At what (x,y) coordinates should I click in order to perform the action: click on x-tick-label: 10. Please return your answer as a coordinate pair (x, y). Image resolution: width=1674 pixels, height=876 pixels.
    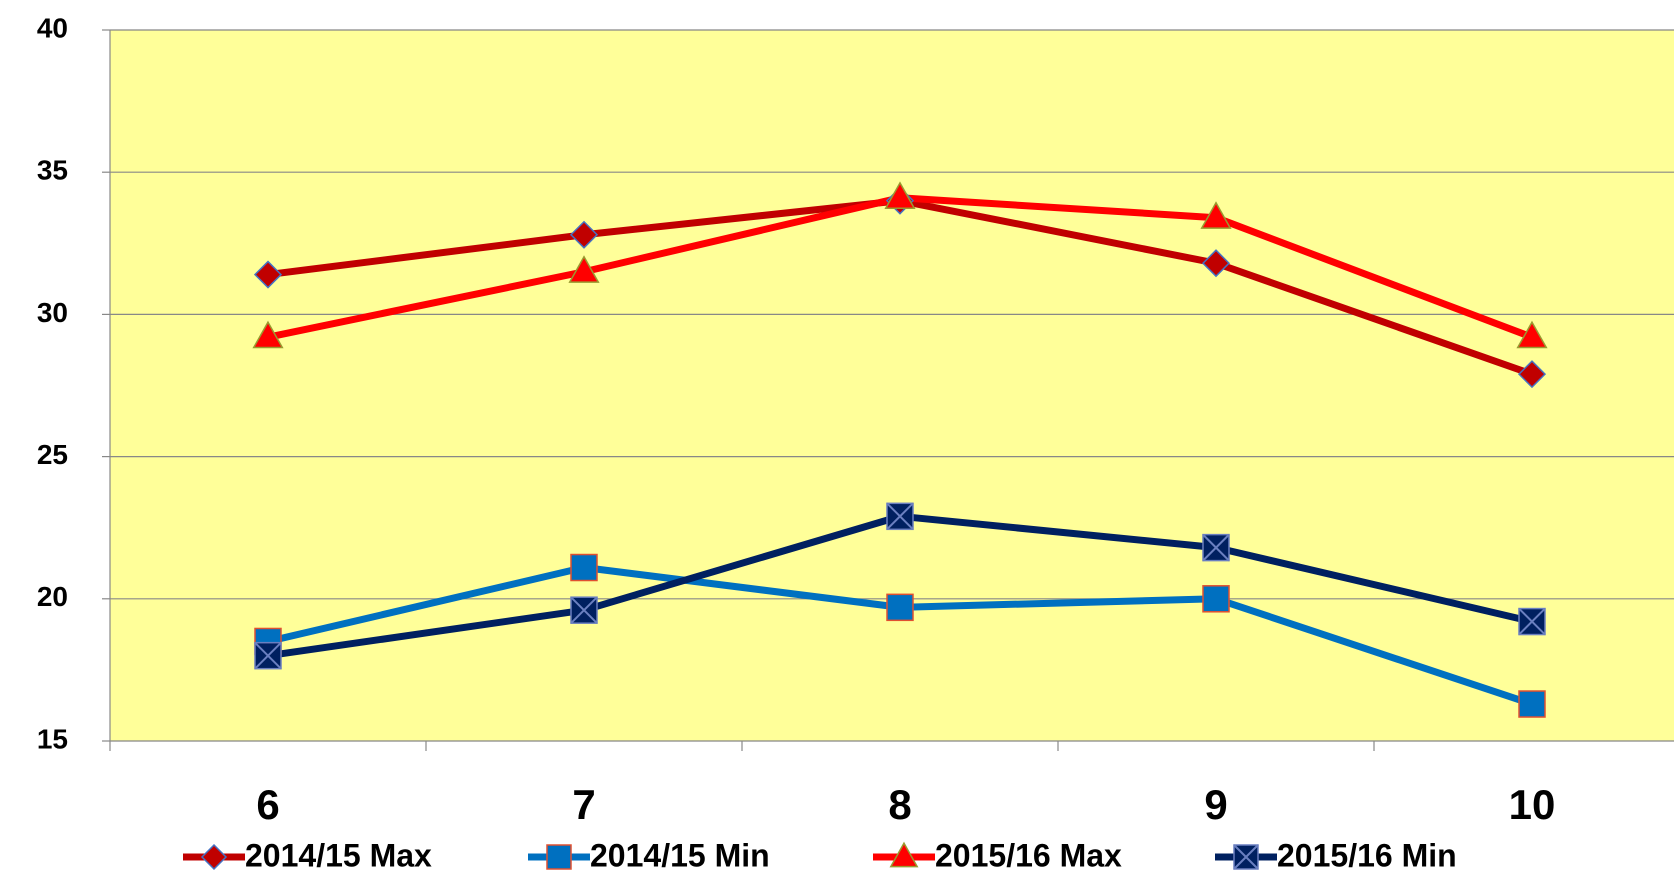
    Looking at the image, I should click on (1532, 804).